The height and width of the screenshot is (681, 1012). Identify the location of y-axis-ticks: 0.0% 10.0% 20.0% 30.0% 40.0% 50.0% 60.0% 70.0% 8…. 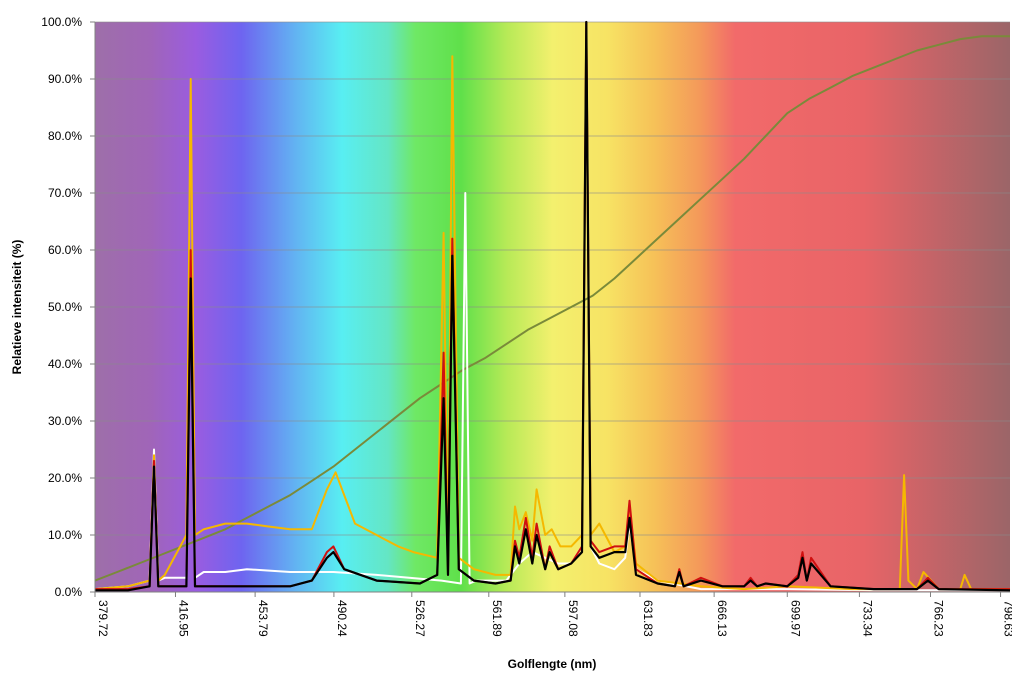
(68, 307).